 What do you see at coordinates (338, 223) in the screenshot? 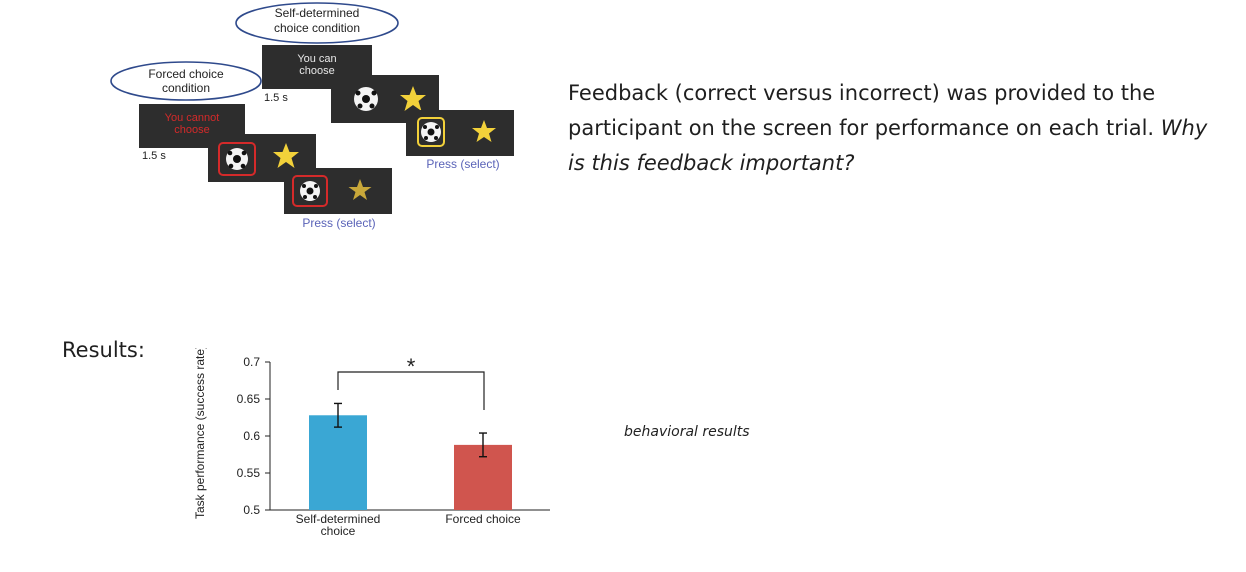
I see `press-select-label-2: Press (select)` at bounding box center [338, 223].